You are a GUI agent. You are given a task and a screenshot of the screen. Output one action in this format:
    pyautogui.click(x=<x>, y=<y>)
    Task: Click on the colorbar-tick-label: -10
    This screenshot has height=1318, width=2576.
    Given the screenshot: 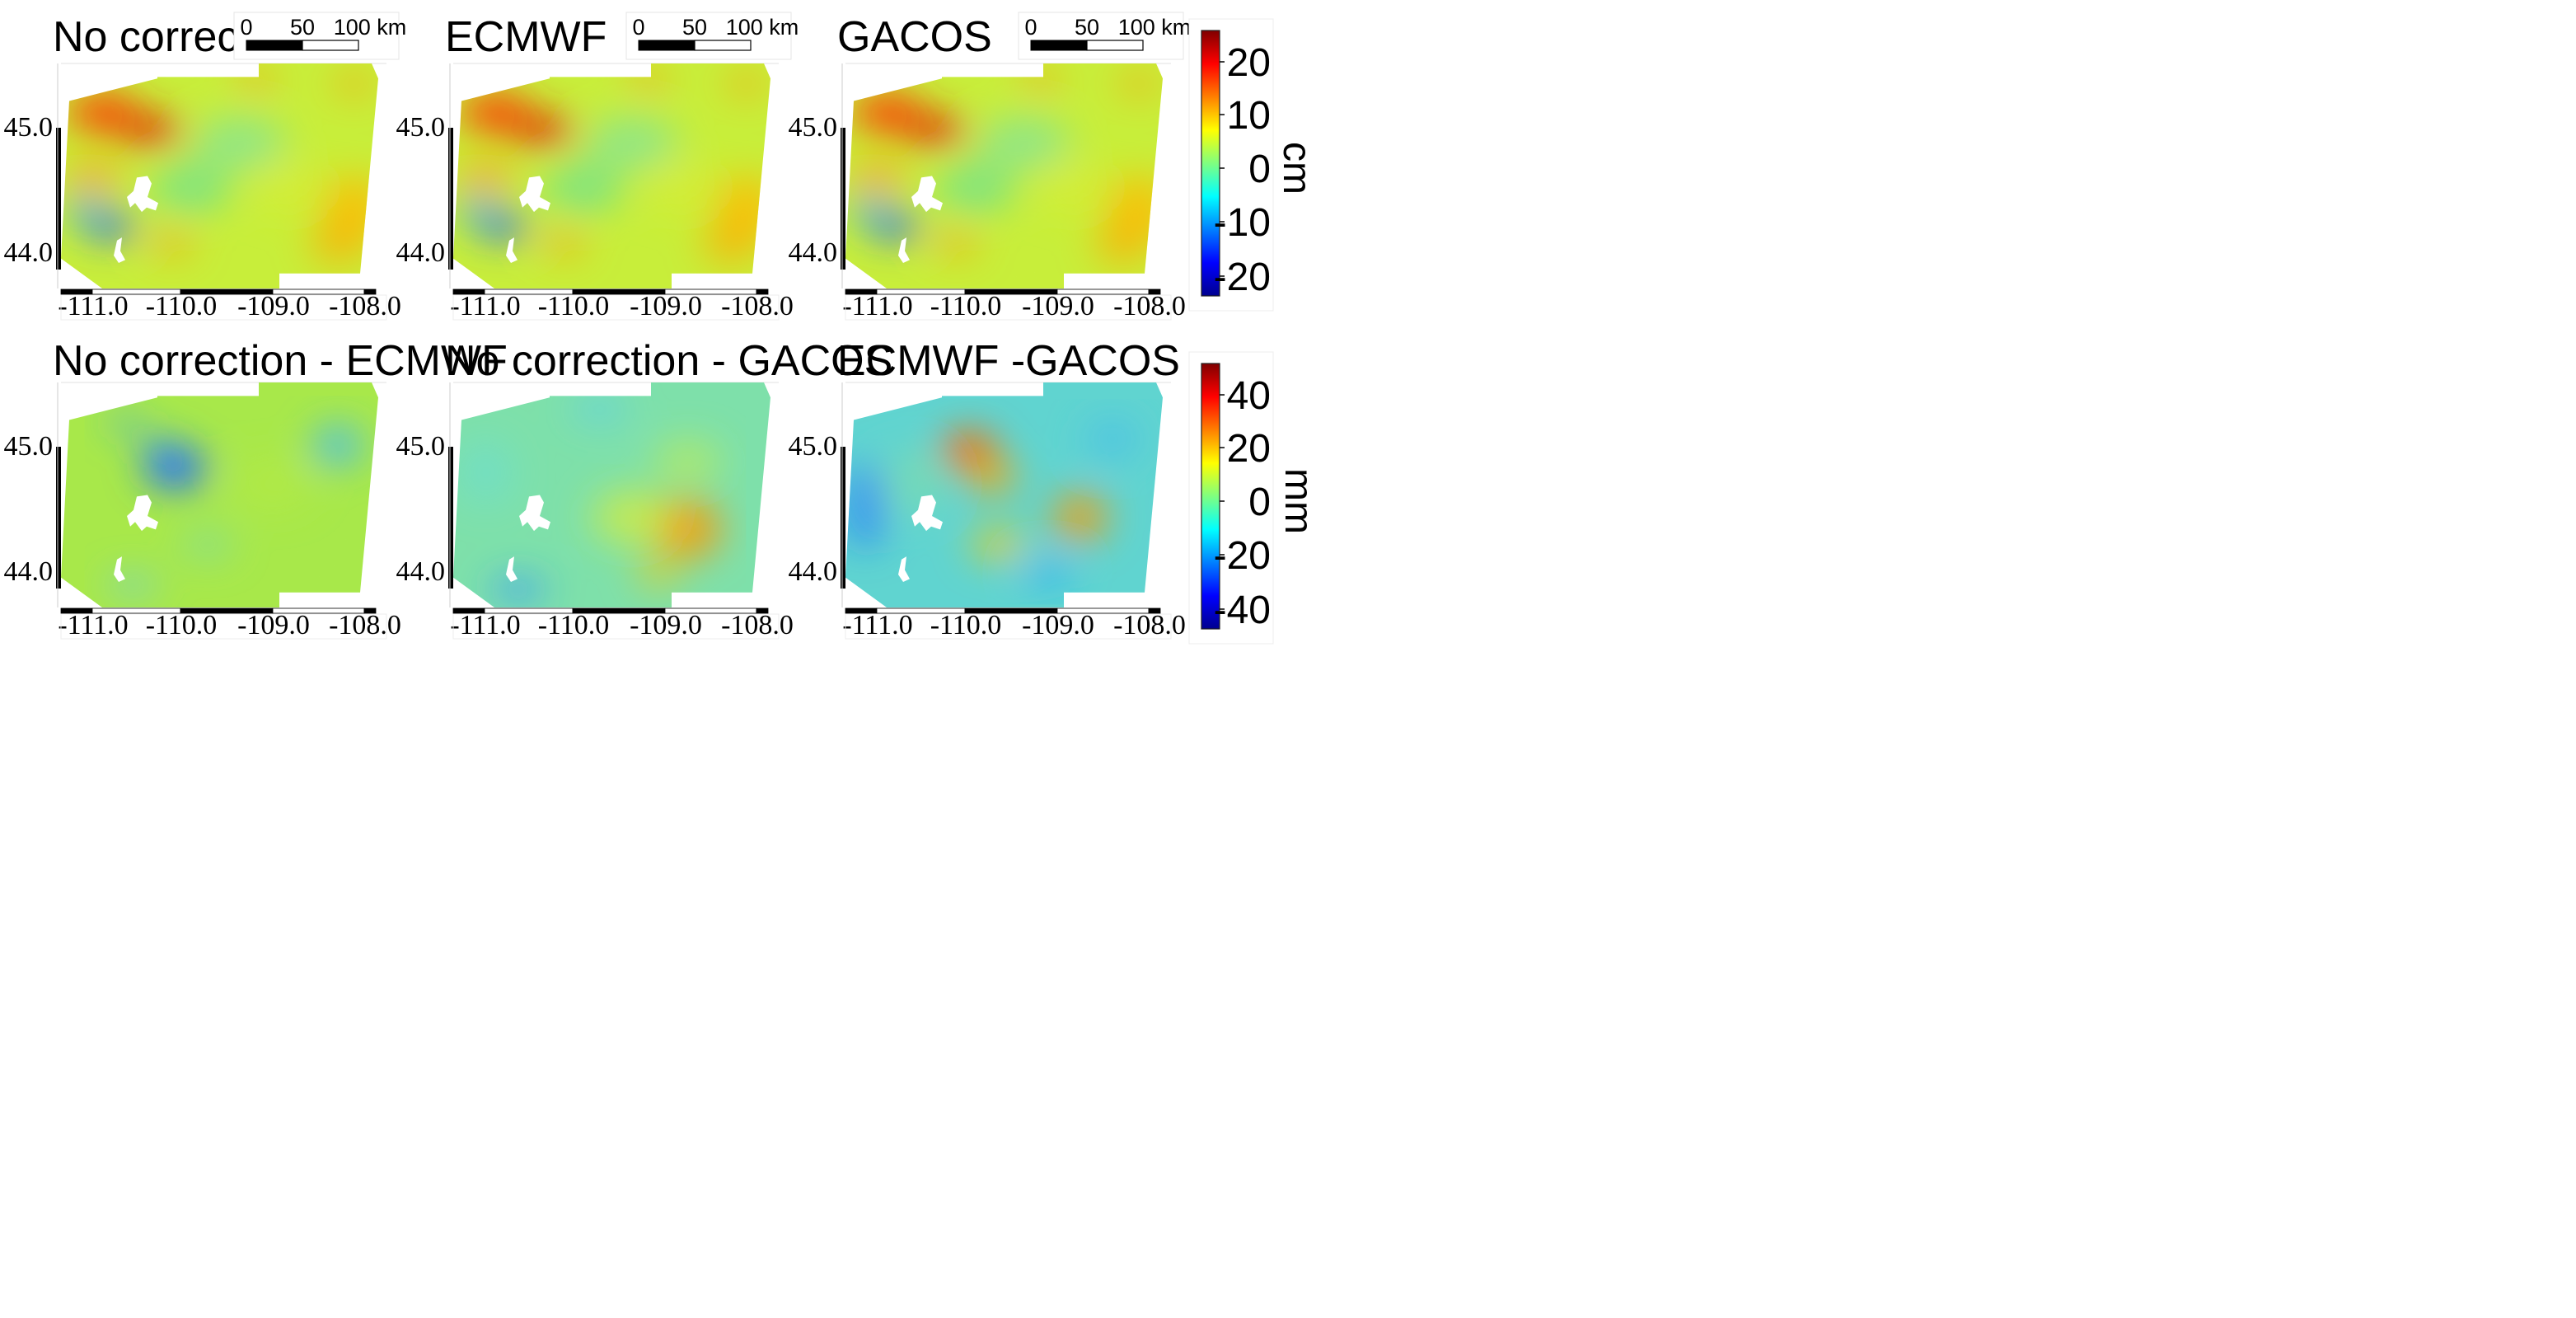 What is the action you would take?
    pyautogui.click(x=1242, y=223)
    